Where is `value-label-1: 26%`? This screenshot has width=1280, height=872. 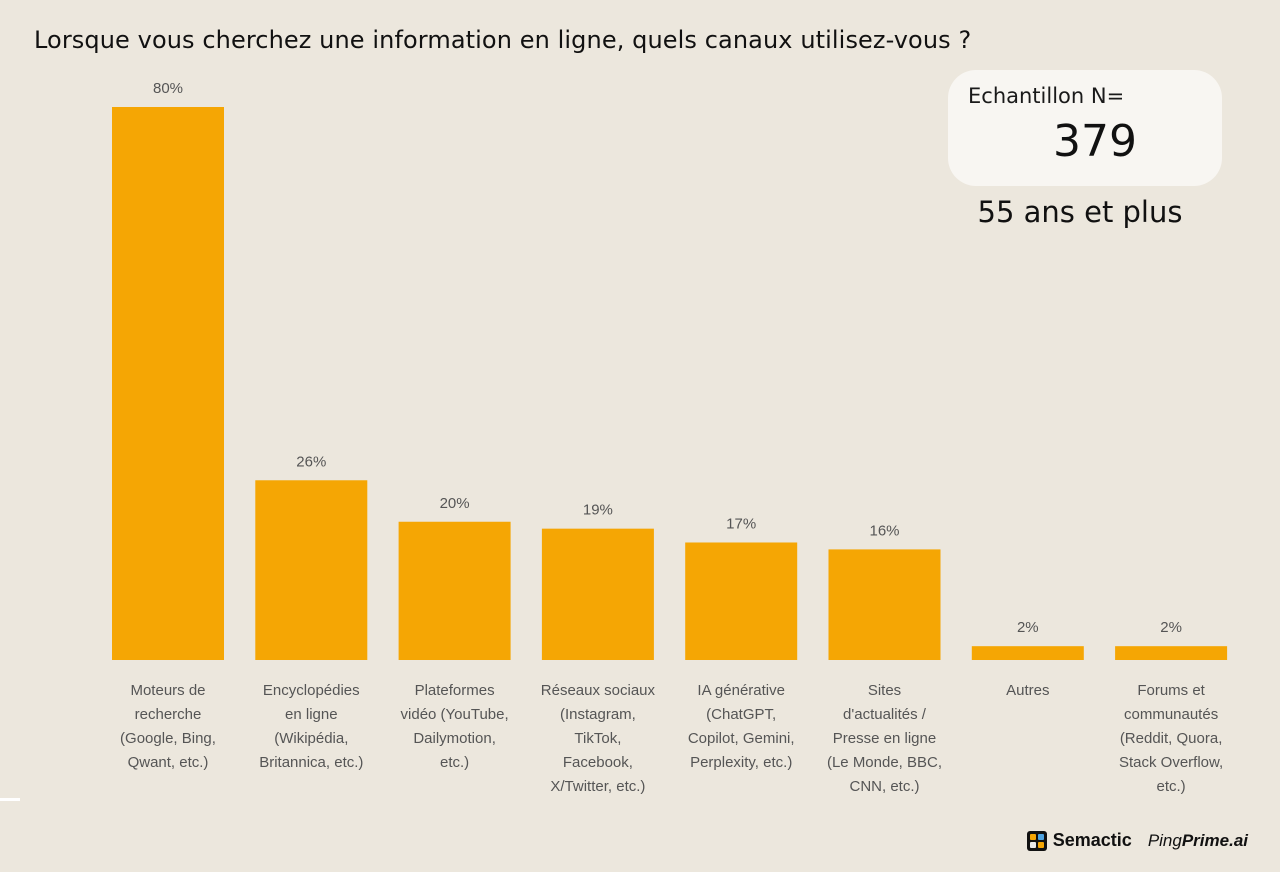 value-label-1: 26% is located at coordinates (311, 461).